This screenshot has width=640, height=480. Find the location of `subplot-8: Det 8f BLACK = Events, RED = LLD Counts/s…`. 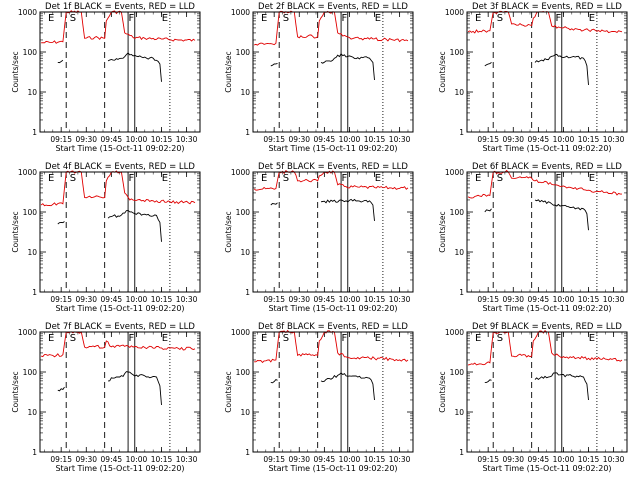

subplot-8: Det 8f BLACK = Events, RED = LLD Counts/s… is located at coordinates (319, 397).